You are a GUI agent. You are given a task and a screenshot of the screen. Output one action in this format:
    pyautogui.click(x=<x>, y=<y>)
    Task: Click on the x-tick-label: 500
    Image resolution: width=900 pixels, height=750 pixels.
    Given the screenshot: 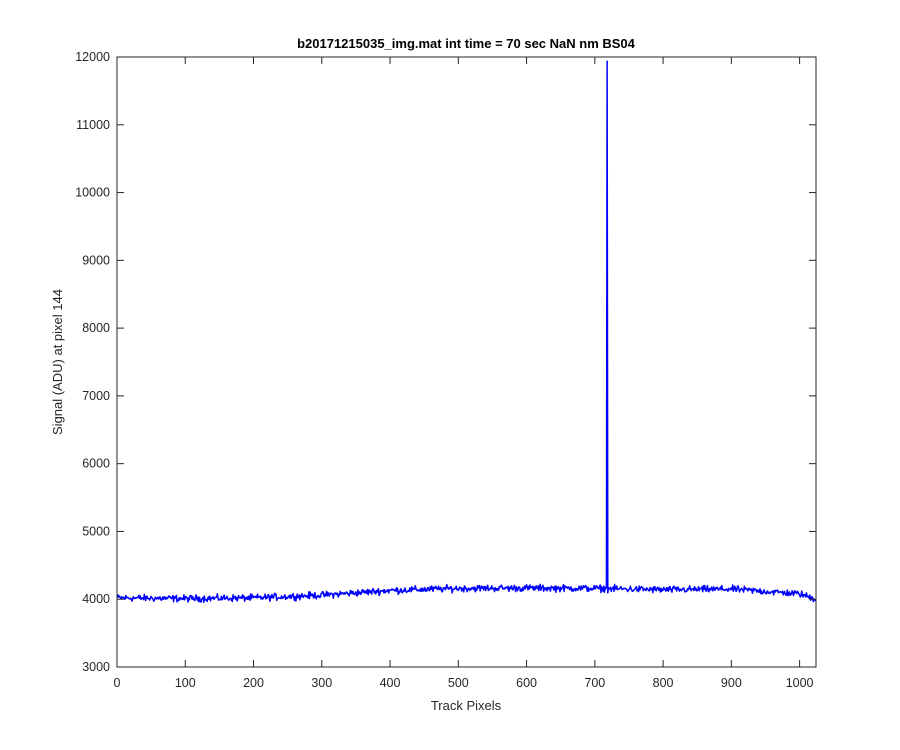 What is the action you would take?
    pyautogui.click(x=458, y=683)
    